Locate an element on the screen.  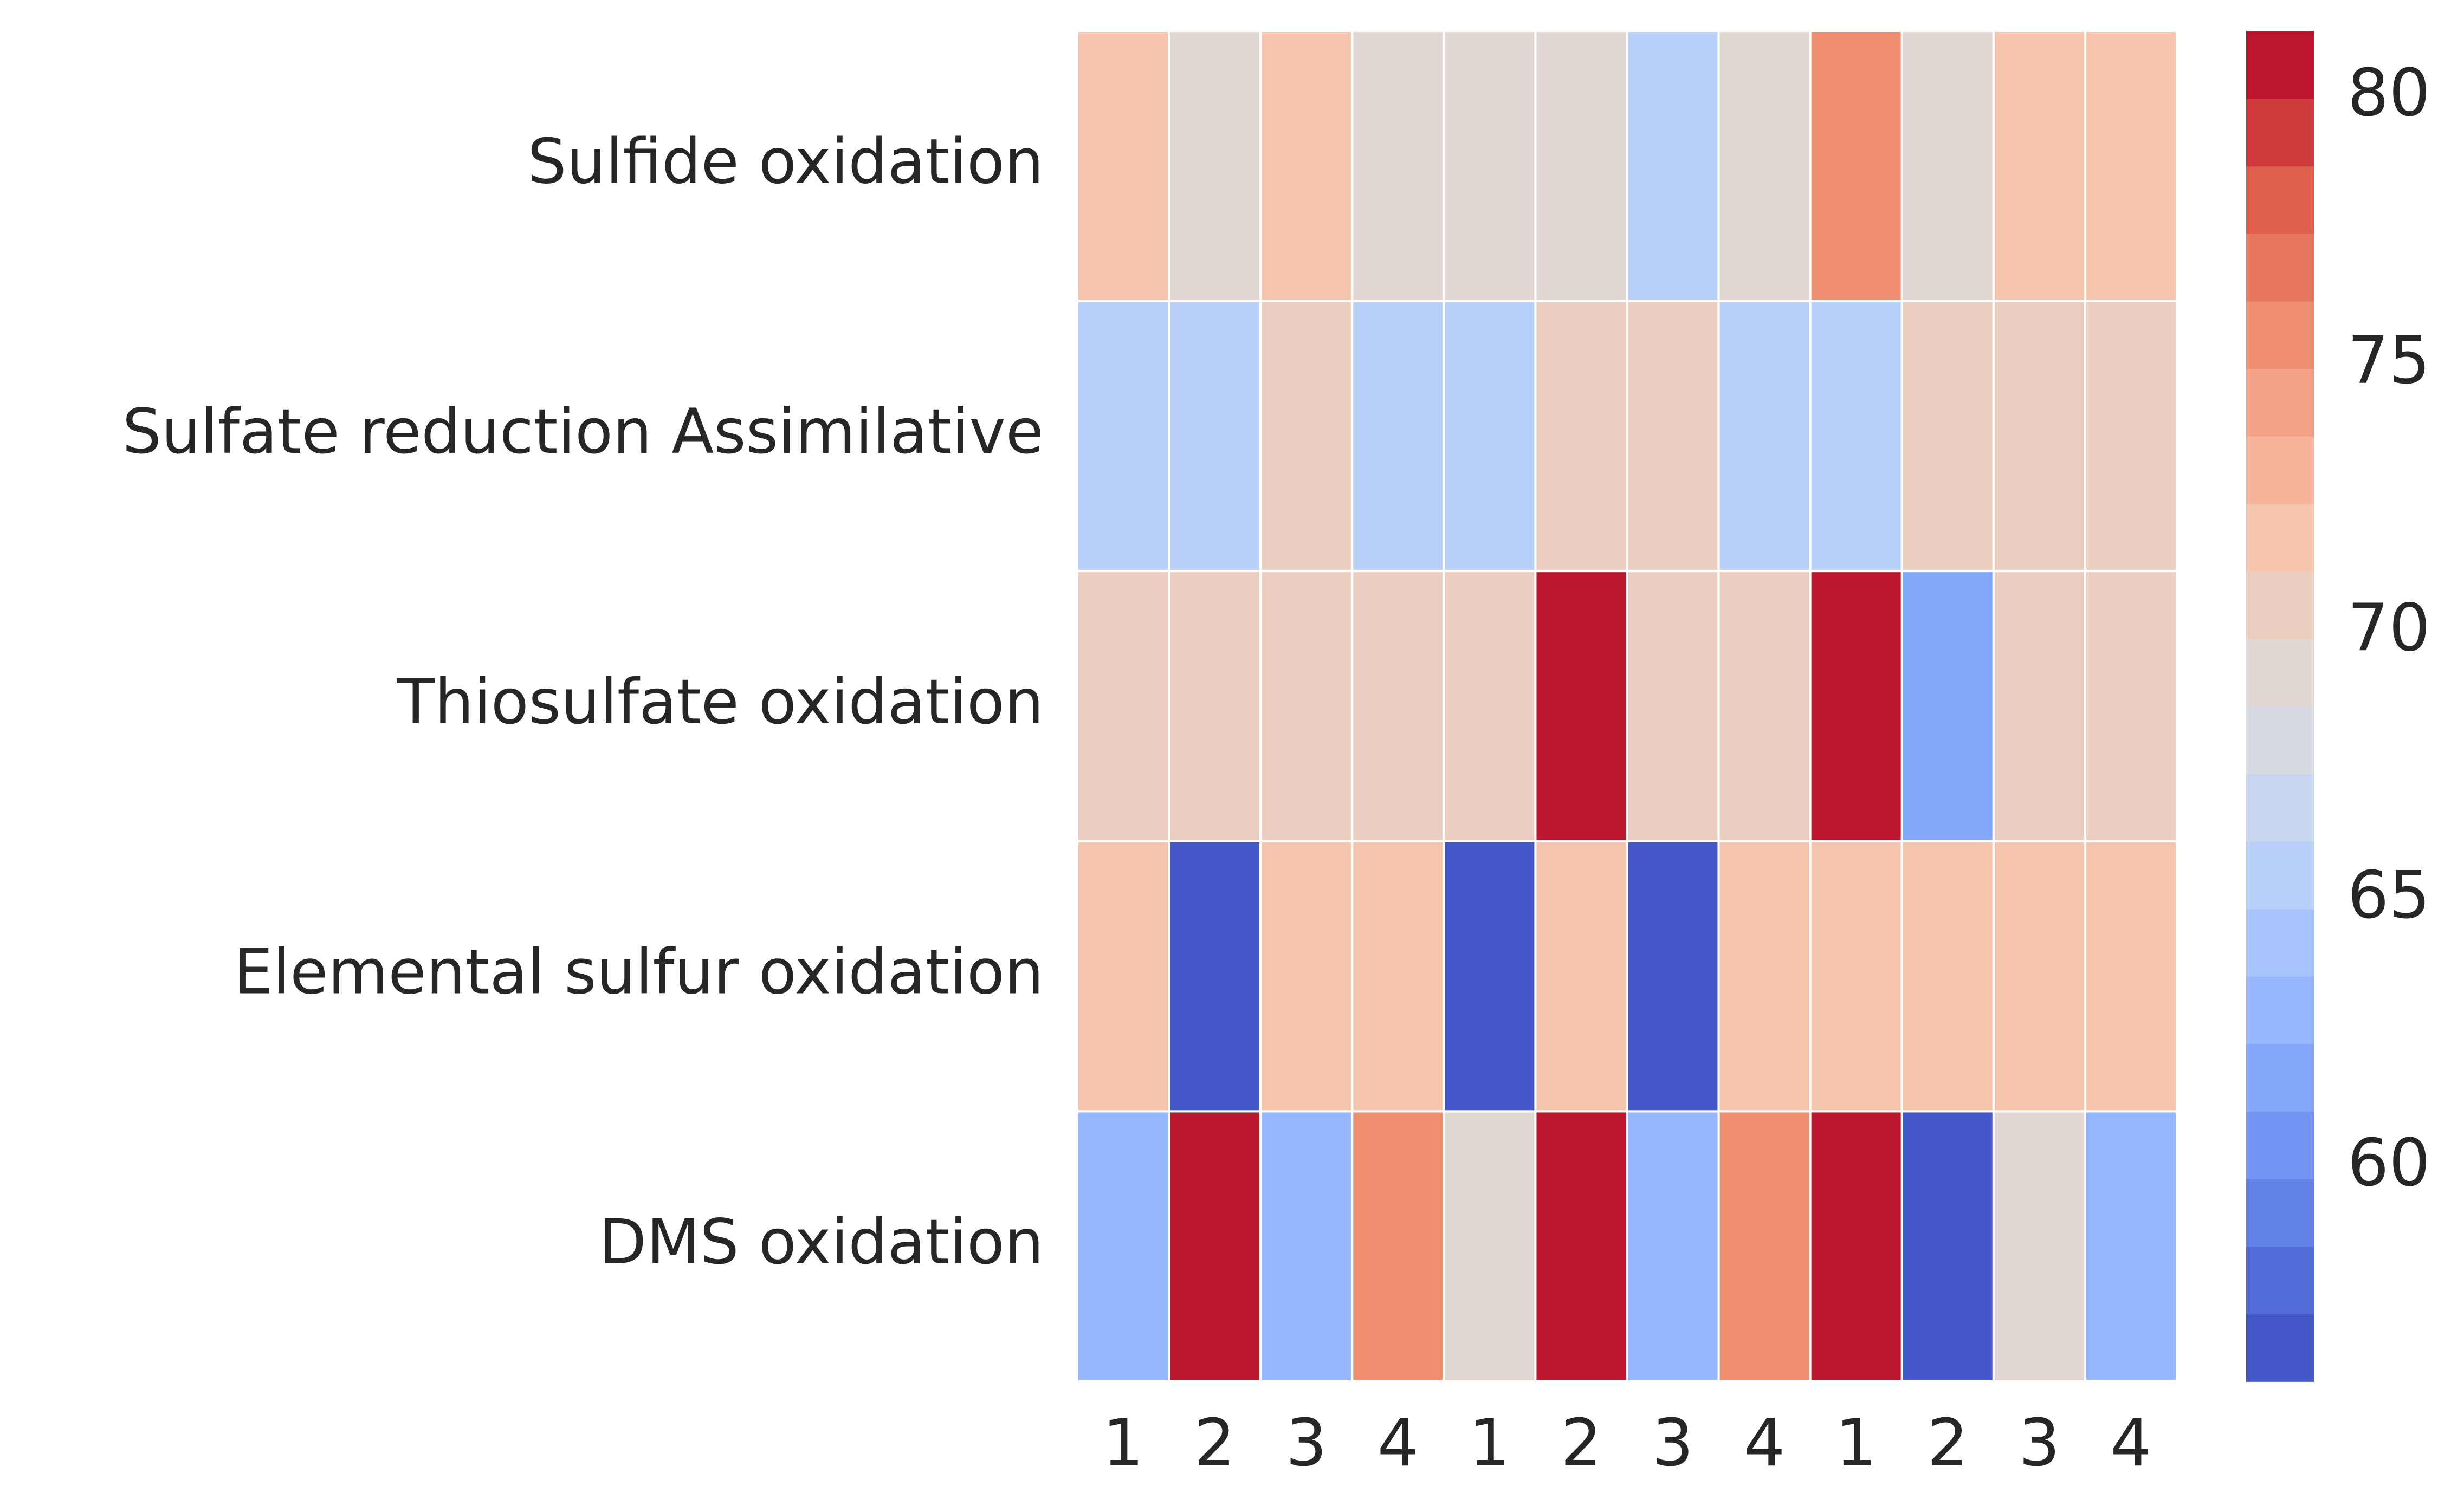
row-label: Sulfate reduction Assimilative is located at coordinates (583, 432).